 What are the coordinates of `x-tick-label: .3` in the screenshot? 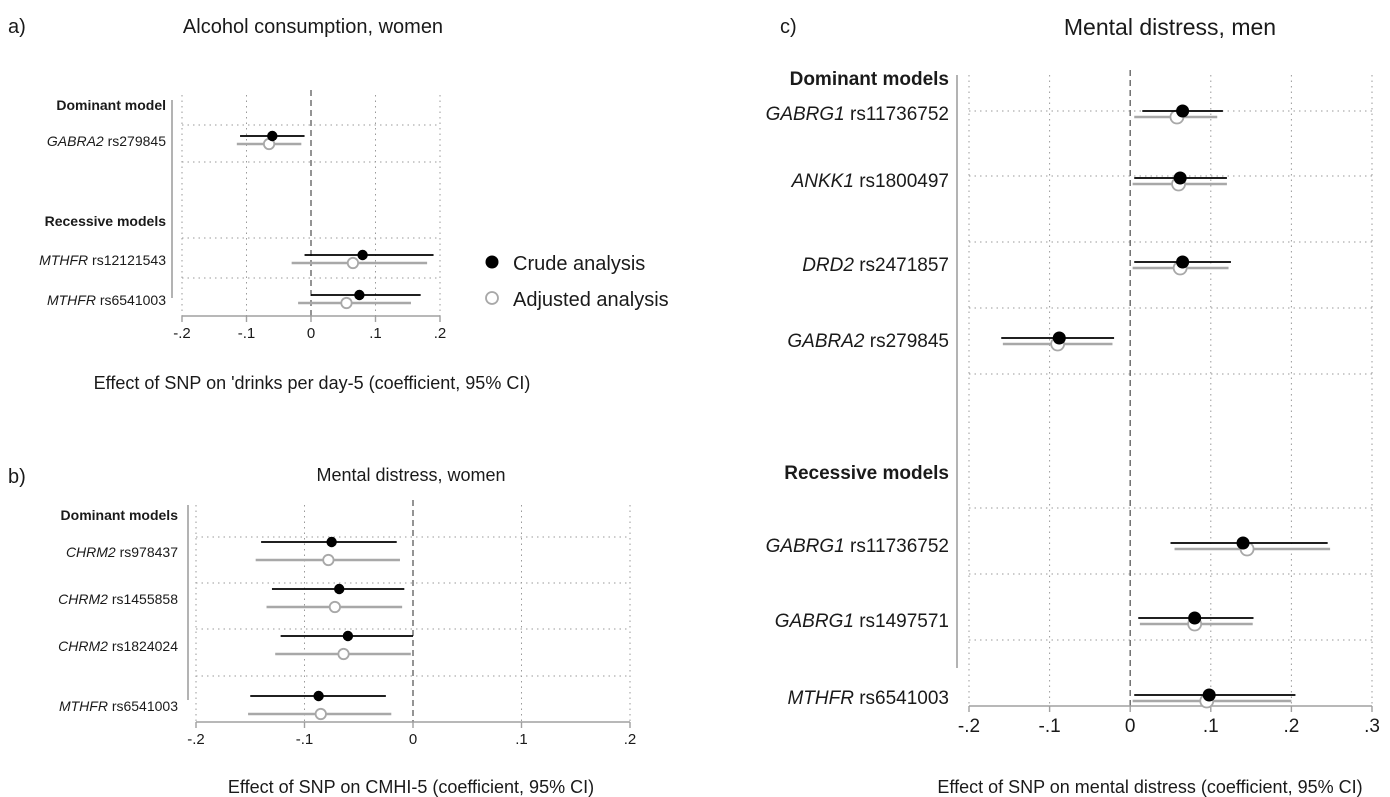 It's located at (1372, 726).